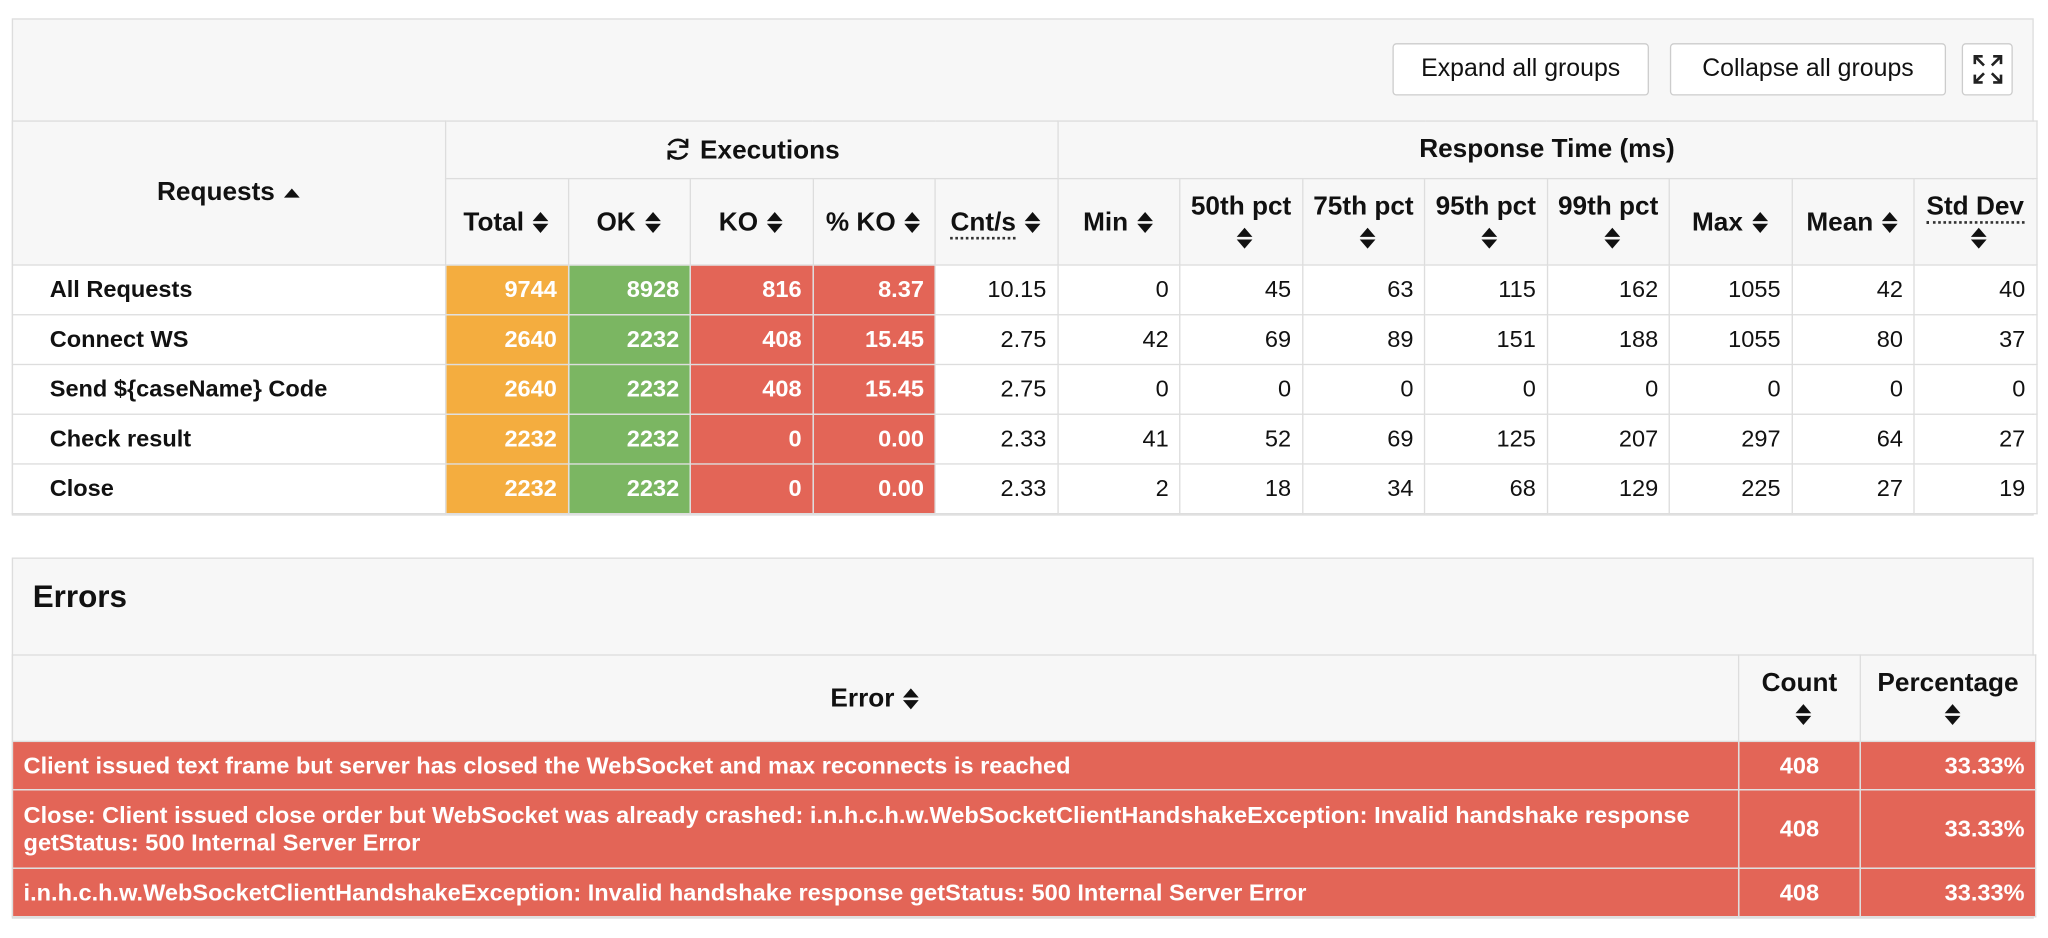  I want to click on header-text: 95th pct, so click(1485, 206).